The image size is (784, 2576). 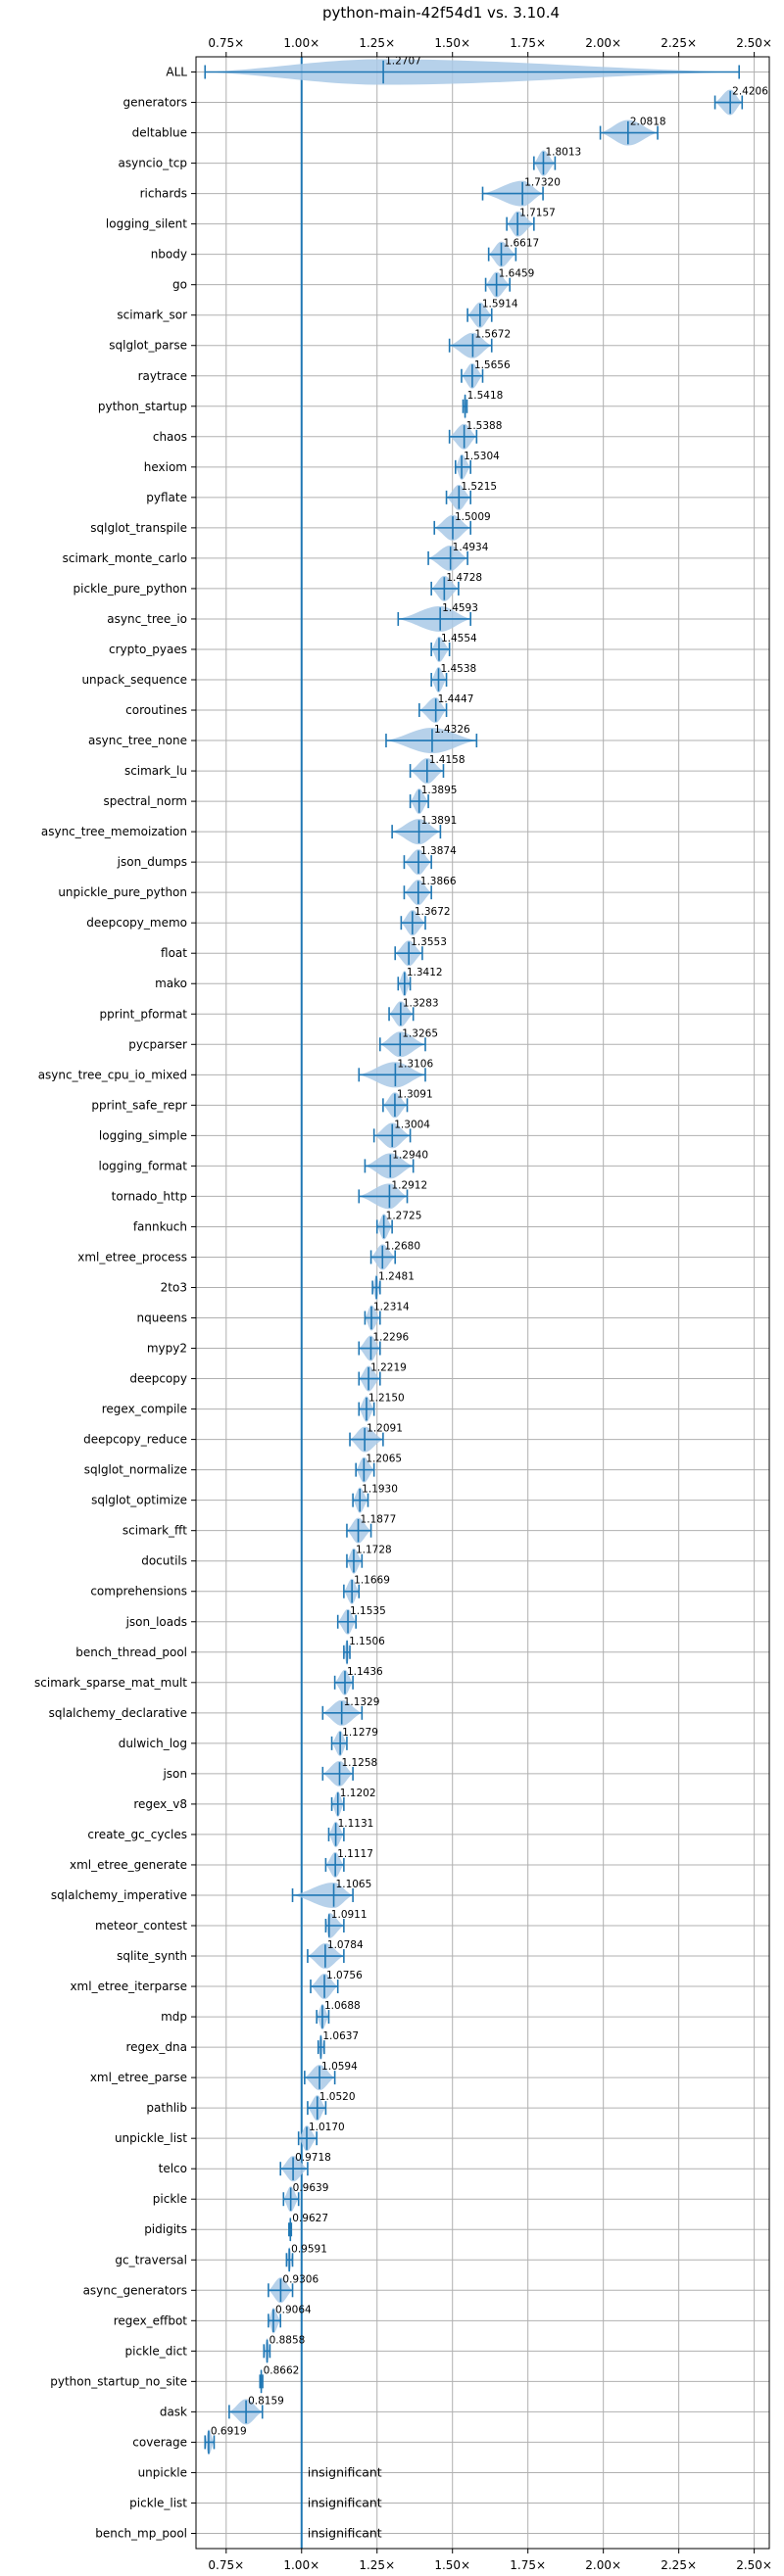 What do you see at coordinates (174, 2017) in the screenshot?
I see `benchmark-label: mdp` at bounding box center [174, 2017].